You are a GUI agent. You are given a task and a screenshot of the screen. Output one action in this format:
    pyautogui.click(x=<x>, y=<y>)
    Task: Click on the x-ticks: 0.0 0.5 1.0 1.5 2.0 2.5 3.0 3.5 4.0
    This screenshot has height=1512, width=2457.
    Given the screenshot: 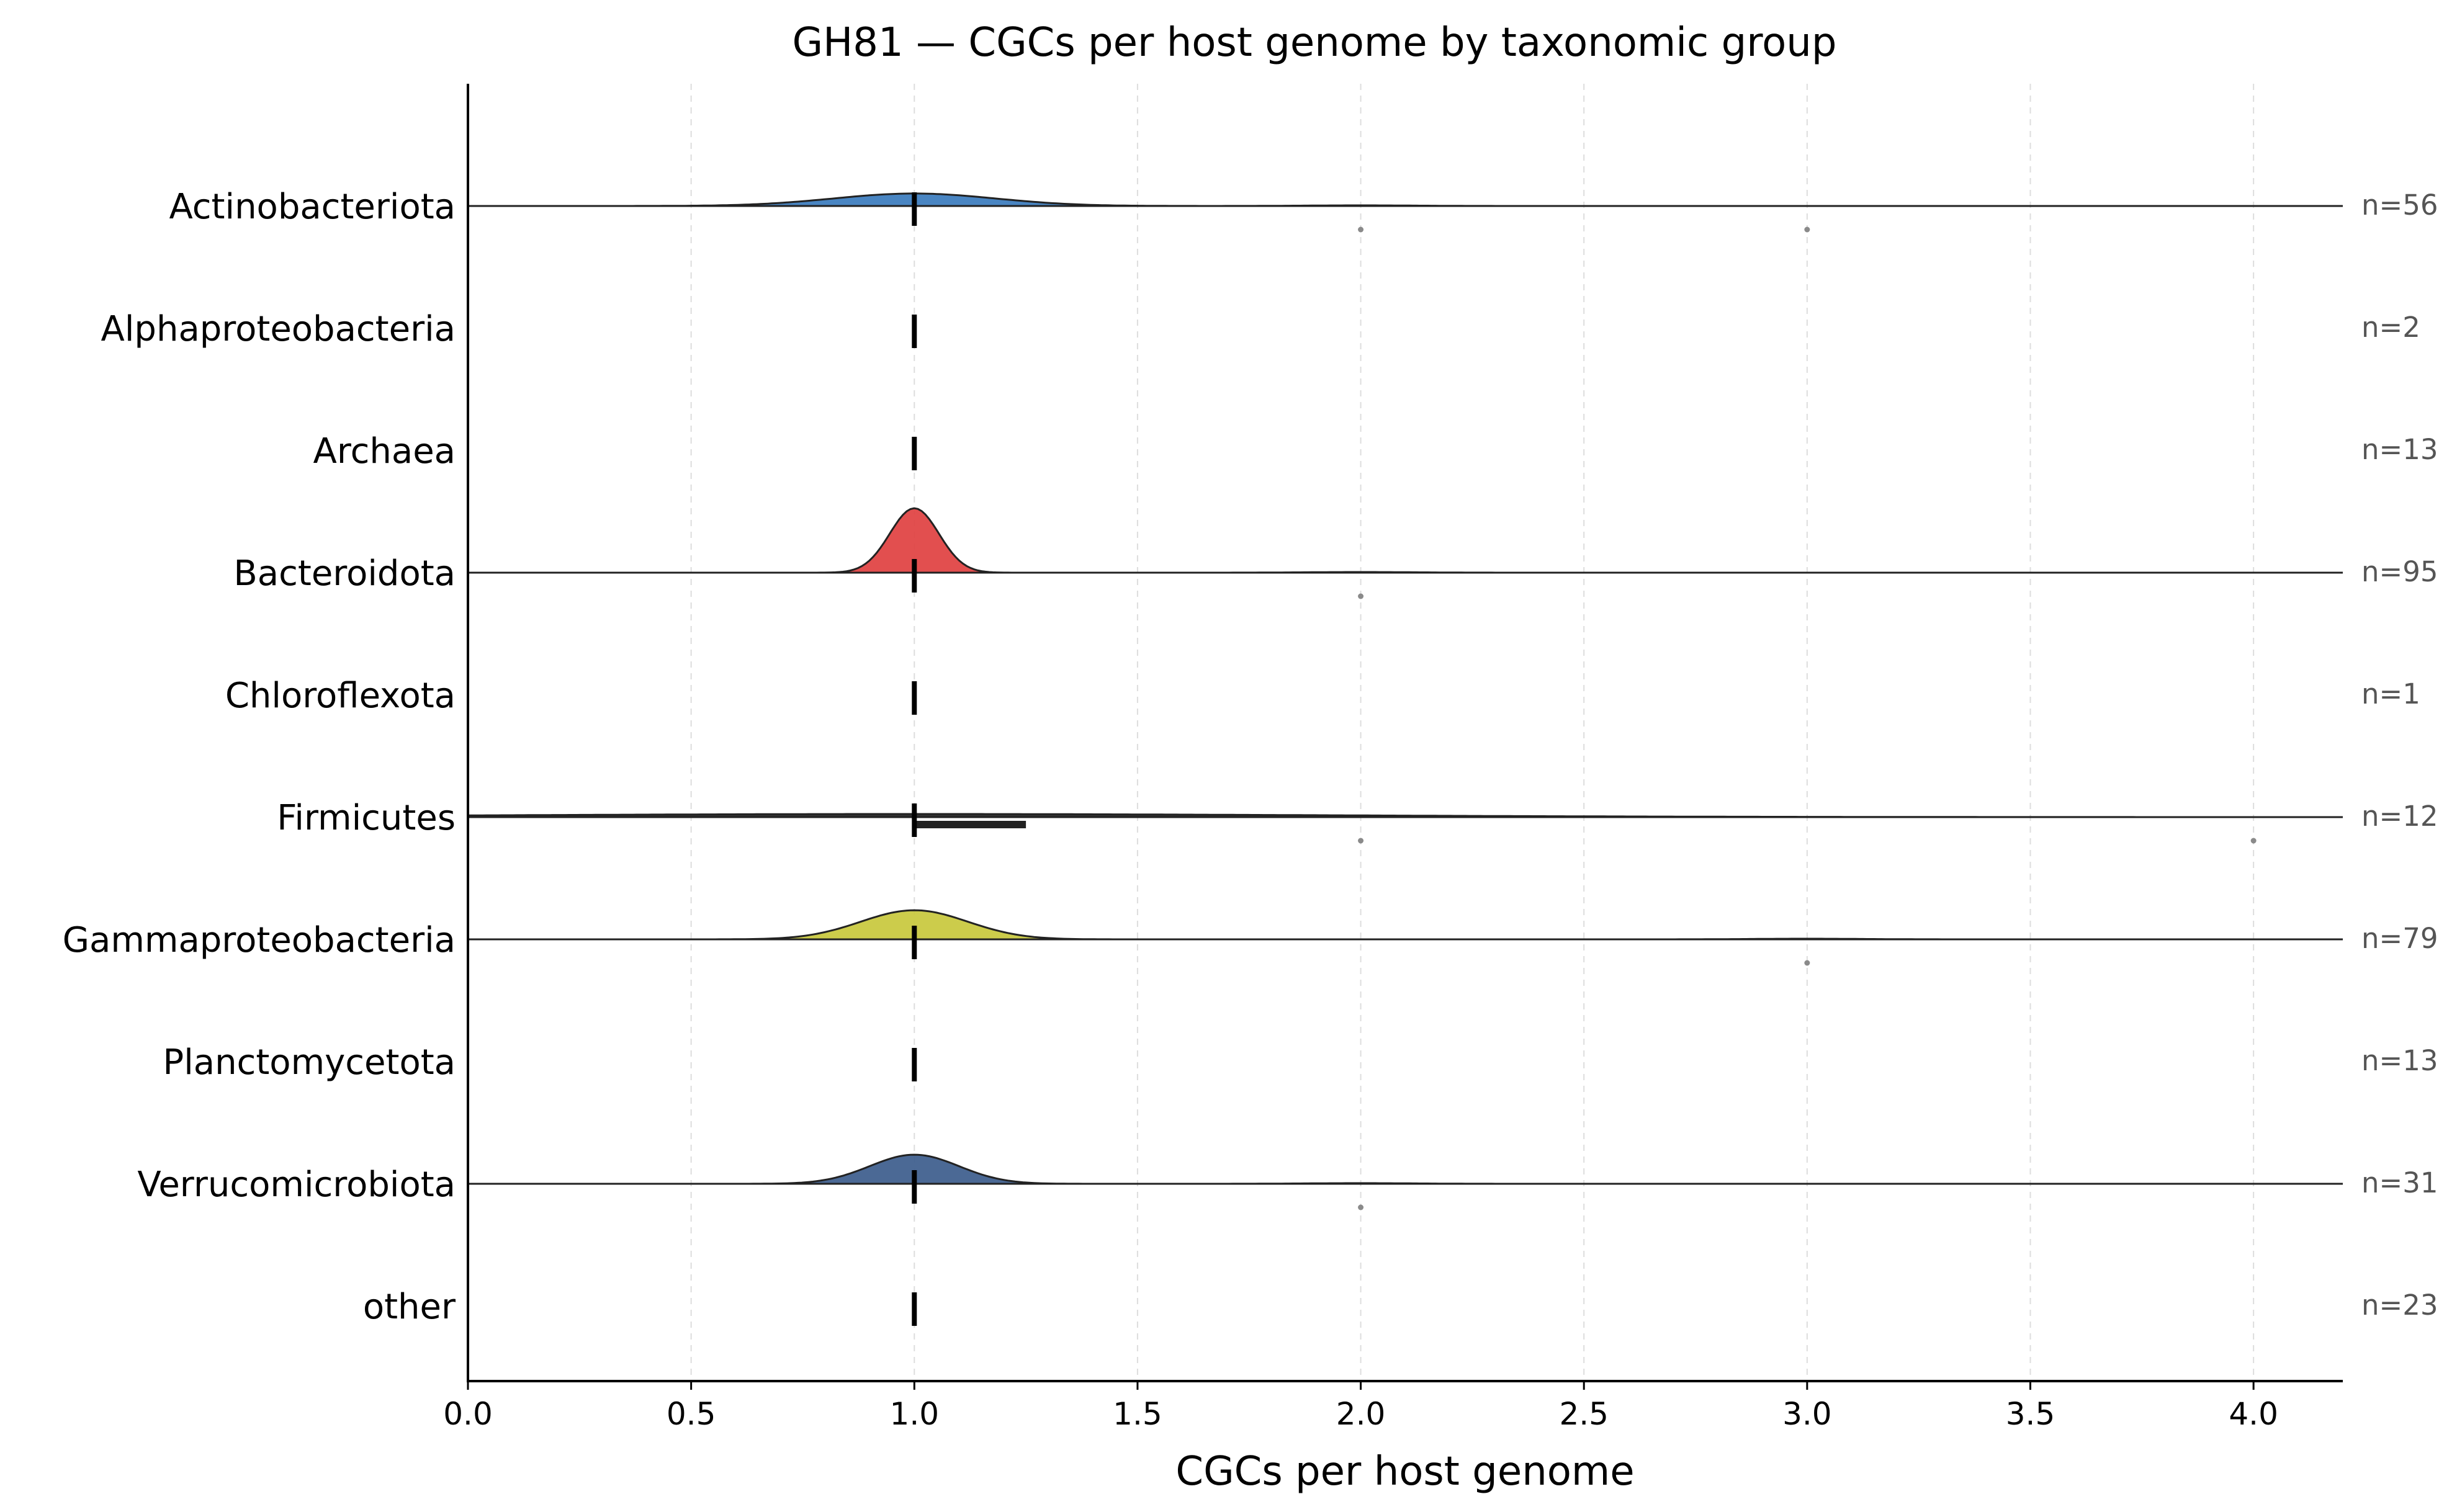 What is the action you would take?
    pyautogui.click(x=1360, y=1406)
    